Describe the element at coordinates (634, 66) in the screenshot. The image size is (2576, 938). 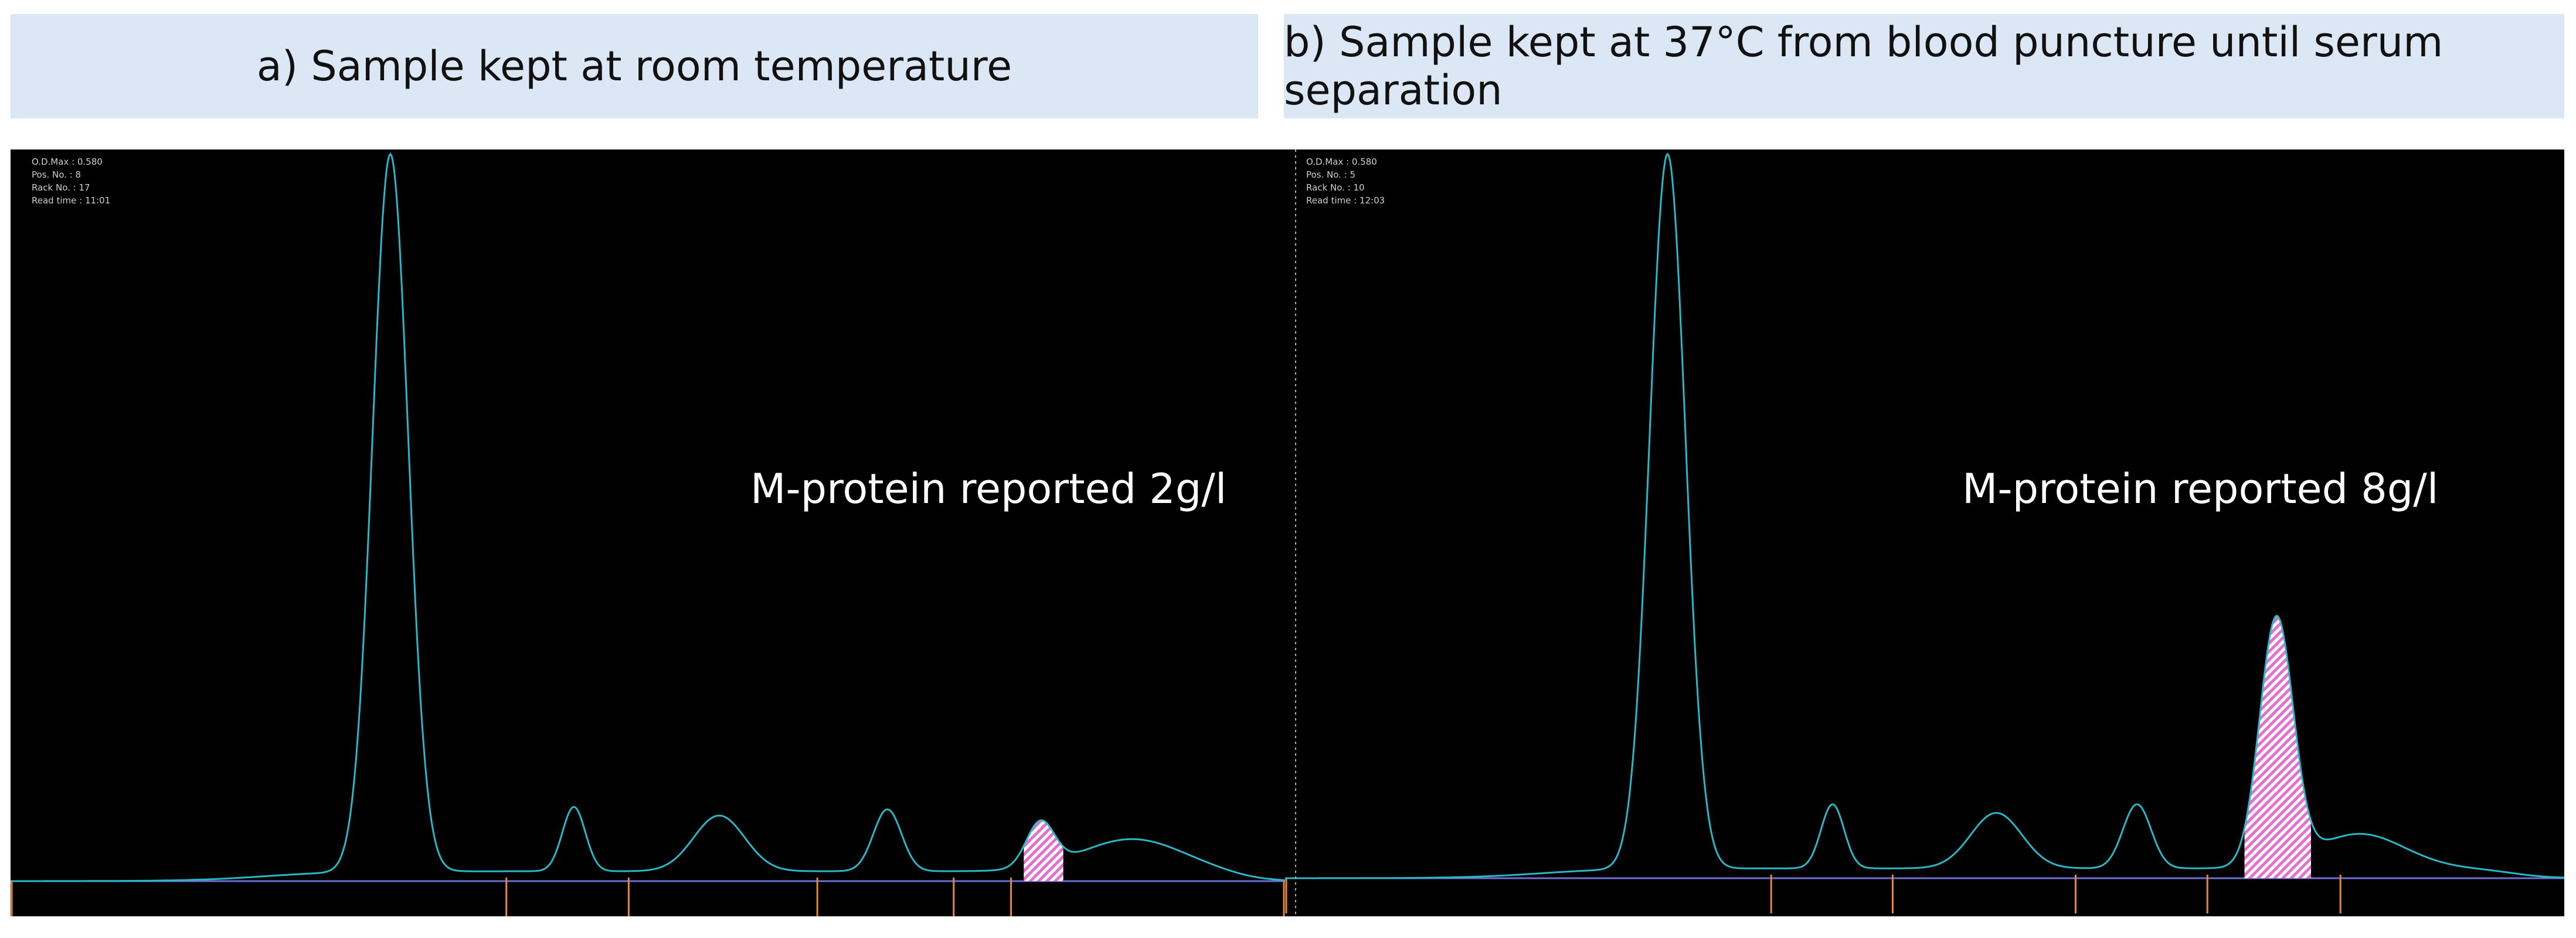
I see `panel-a-title: a) Sample kept at room temperature` at that location.